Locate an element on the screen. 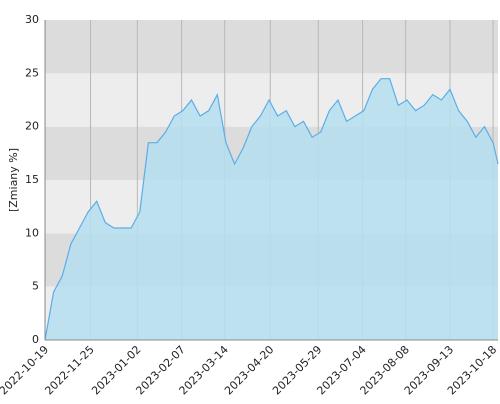 Image resolution: width=500 pixels, height=404 pixels. y-tick-label: 25 is located at coordinates (32, 72).